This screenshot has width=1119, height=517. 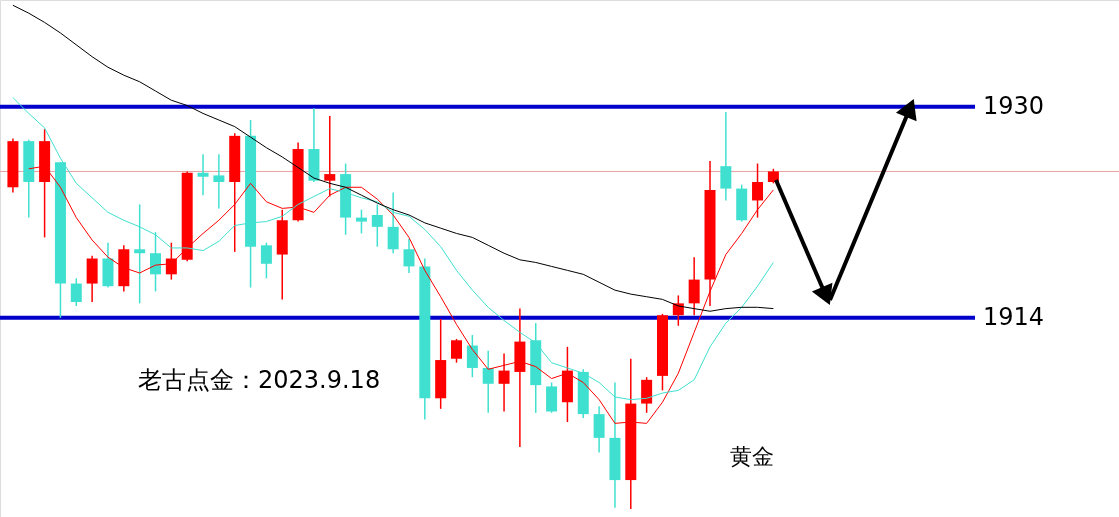 What do you see at coordinates (259, 380) in the screenshot?
I see `annotation: 老古点金：2023.9.18` at bounding box center [259, 380].